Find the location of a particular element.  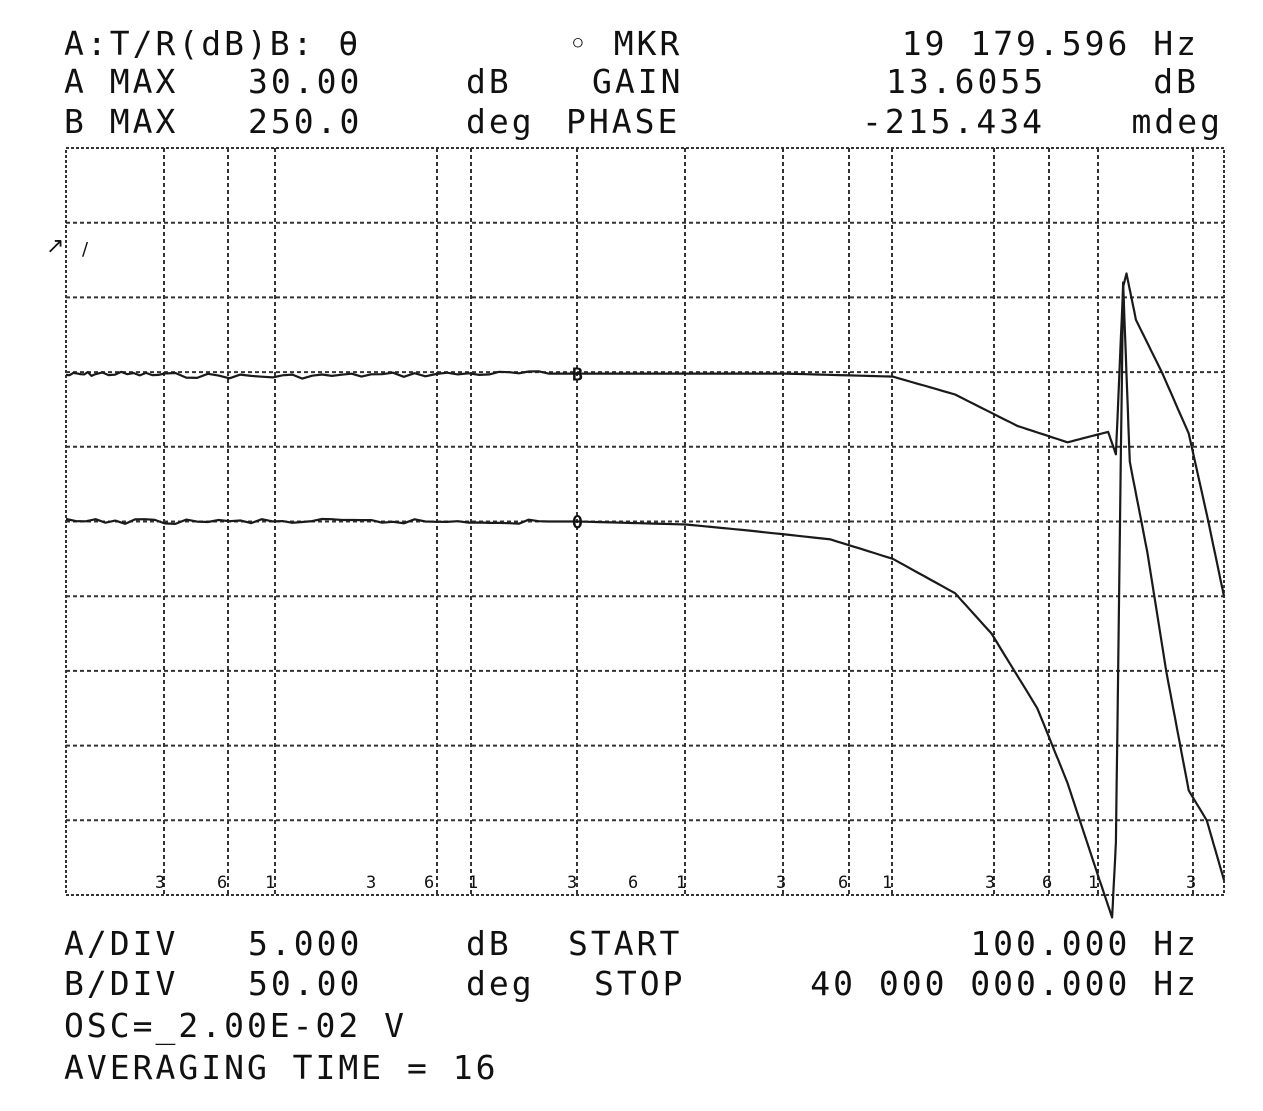

reference-arrow-icon: ↗ is located at coordinates (55, 246).